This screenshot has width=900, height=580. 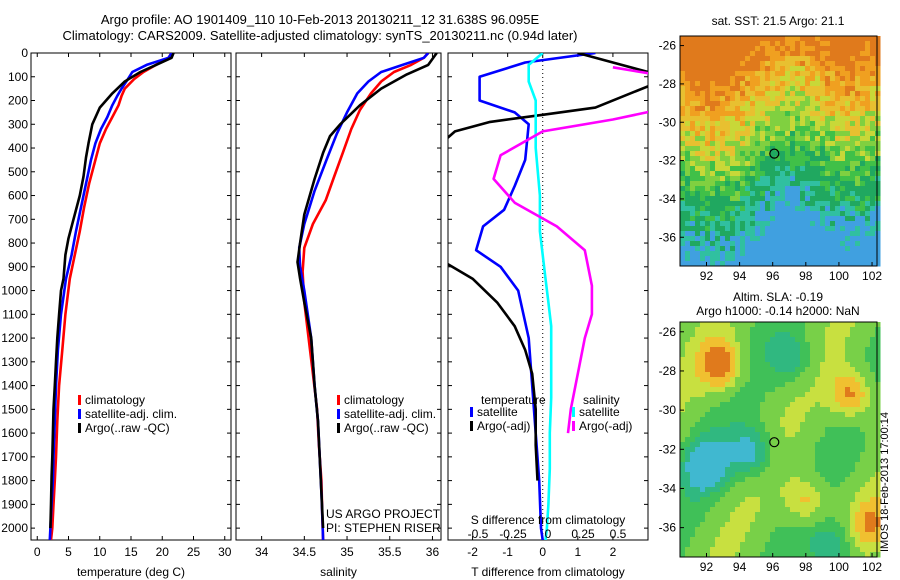 I want to click on y-tick-label: 600, so click(x=18, y=196).